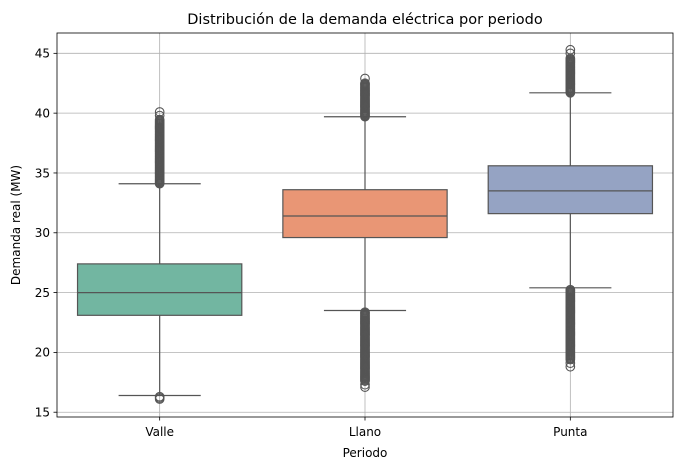 The width and height of the screenshot is (686, 471). Describe the element at coordinates (159, 432) in the screenshot. I see `x-tick-label: Valle` at that location.